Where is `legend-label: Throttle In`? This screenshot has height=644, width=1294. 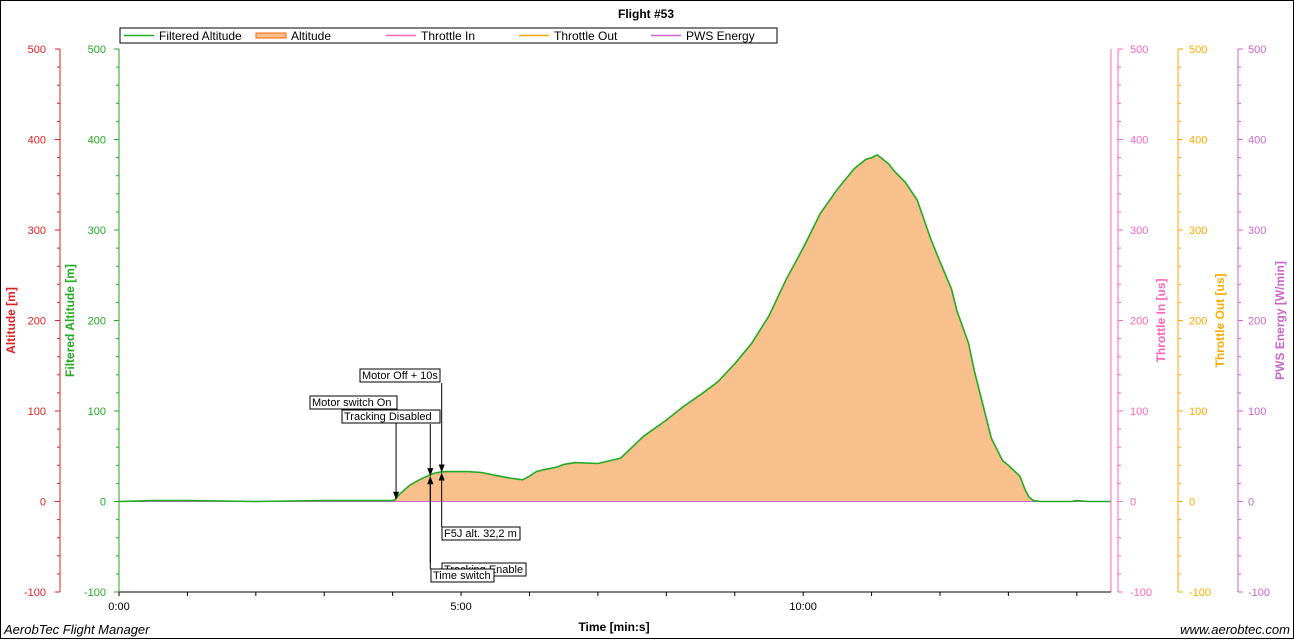 legend-label: Throttle In is located at coordinates (448, 36).